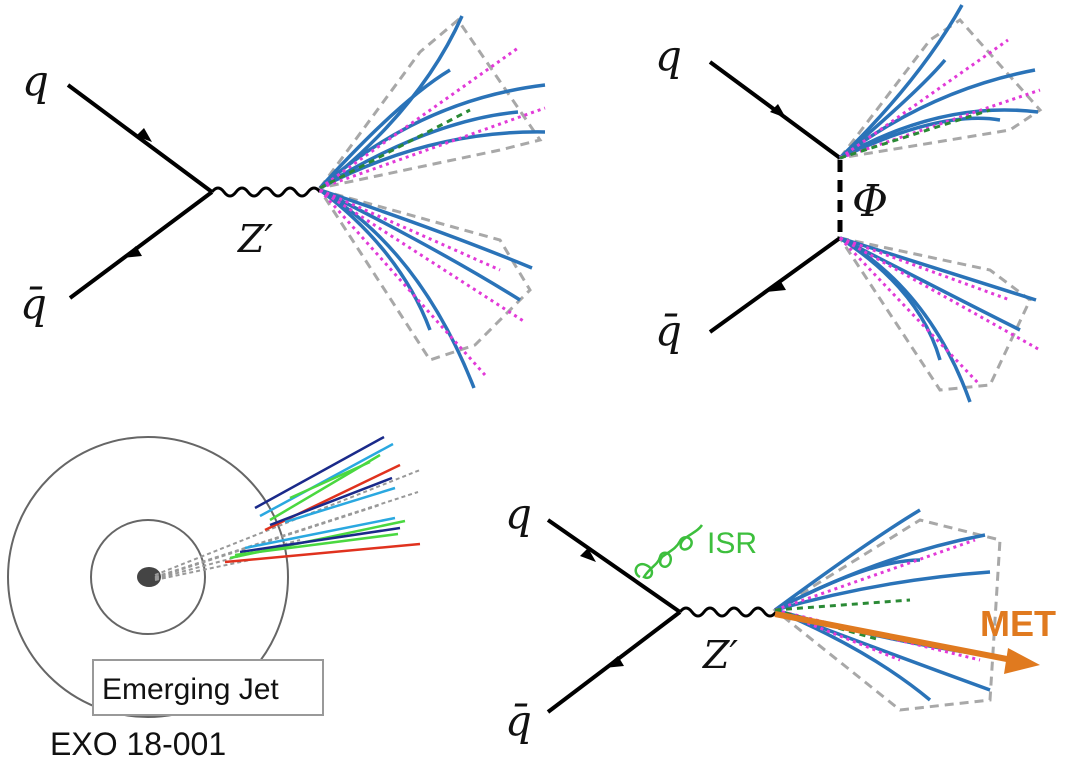  I want to click on emerging-jet-label-box, so click(208, 687).